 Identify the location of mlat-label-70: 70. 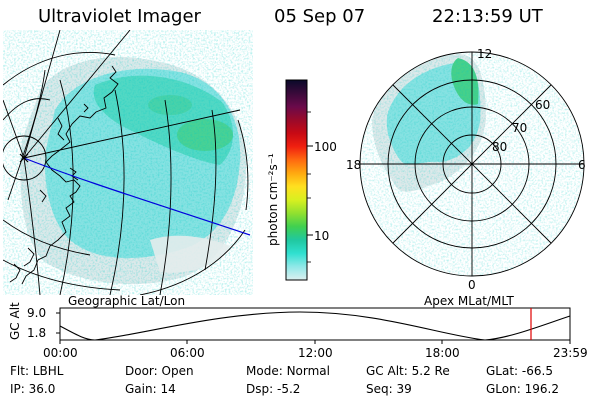
(520, 128).